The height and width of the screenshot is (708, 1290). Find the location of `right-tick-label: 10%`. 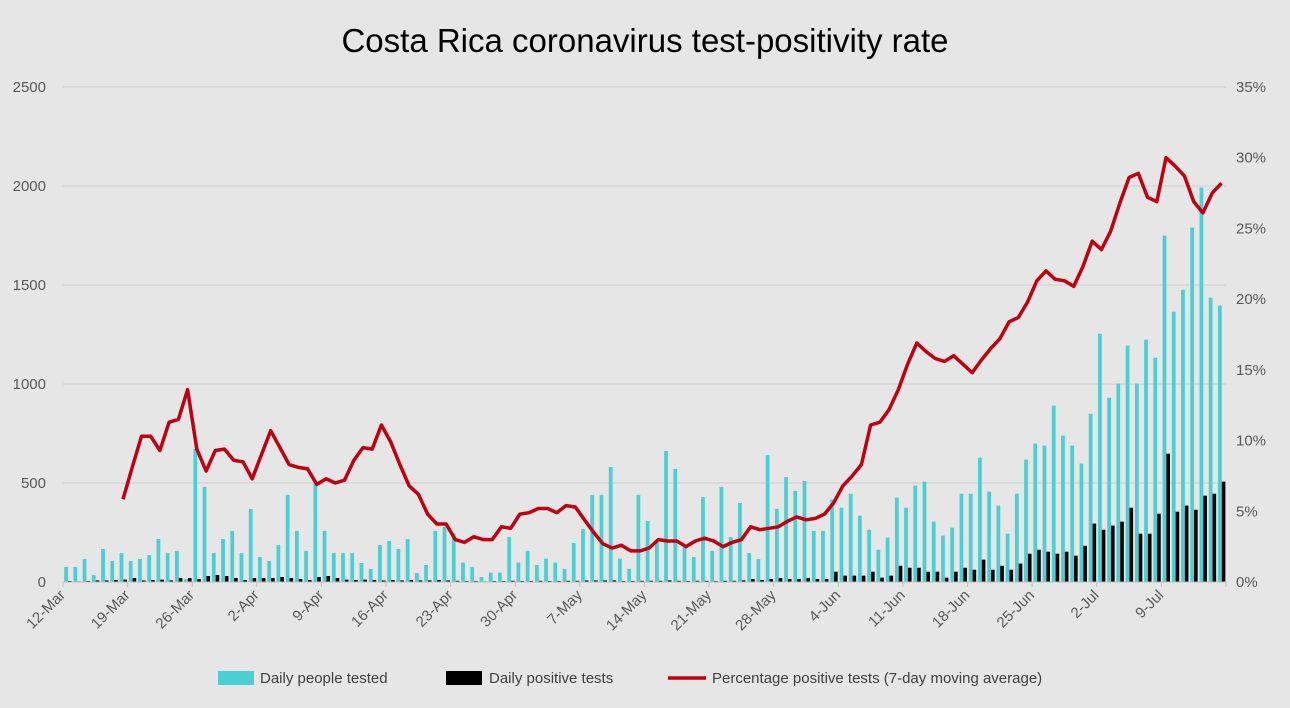

right-tick-label: 10% is located at coordinates (1251, 441).